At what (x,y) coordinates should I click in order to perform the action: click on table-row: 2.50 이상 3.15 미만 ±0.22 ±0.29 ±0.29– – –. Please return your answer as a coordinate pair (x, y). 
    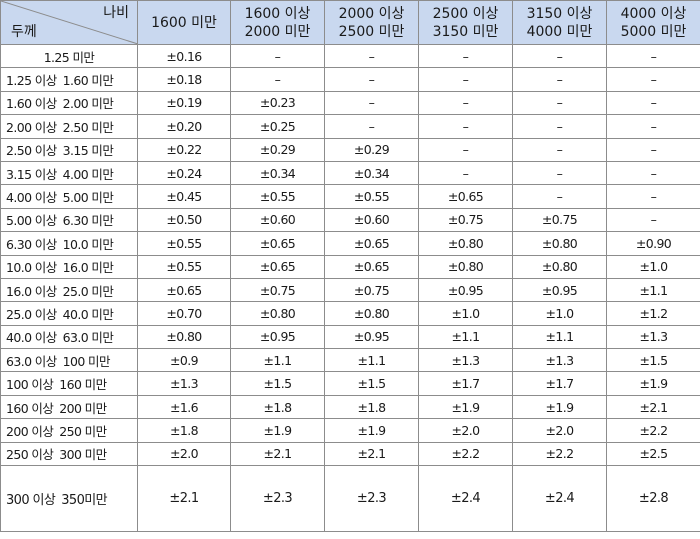
    Looking at the image, I should click on (350, 149).